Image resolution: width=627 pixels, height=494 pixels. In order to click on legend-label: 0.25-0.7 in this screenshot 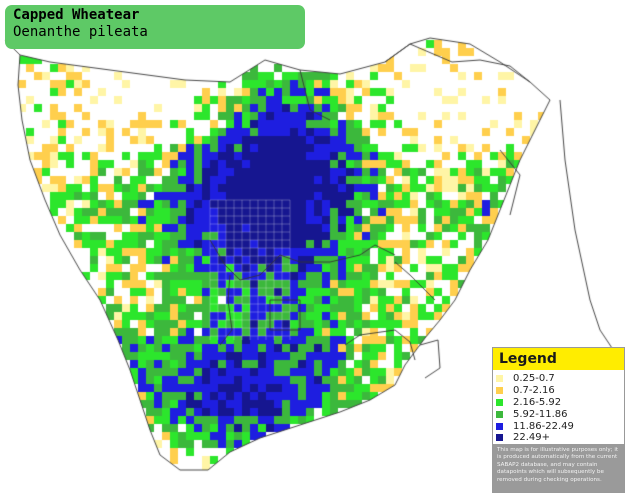, I will do `click(534, 379)`.